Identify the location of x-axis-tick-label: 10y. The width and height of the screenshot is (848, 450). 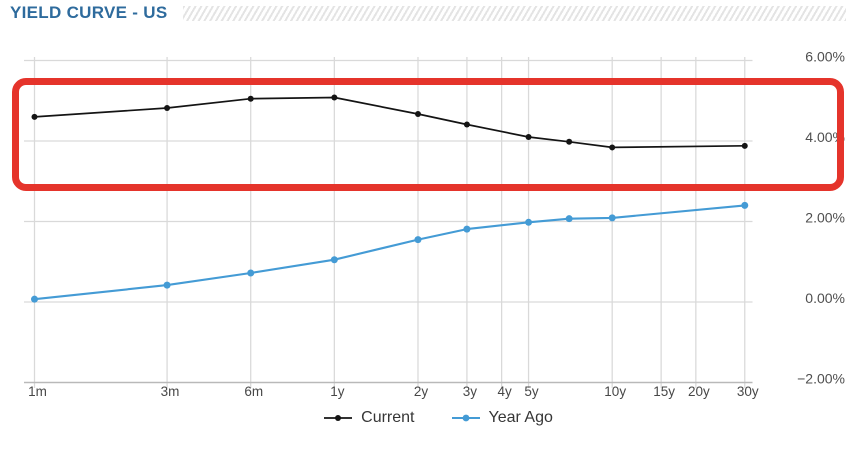
(615, 391).